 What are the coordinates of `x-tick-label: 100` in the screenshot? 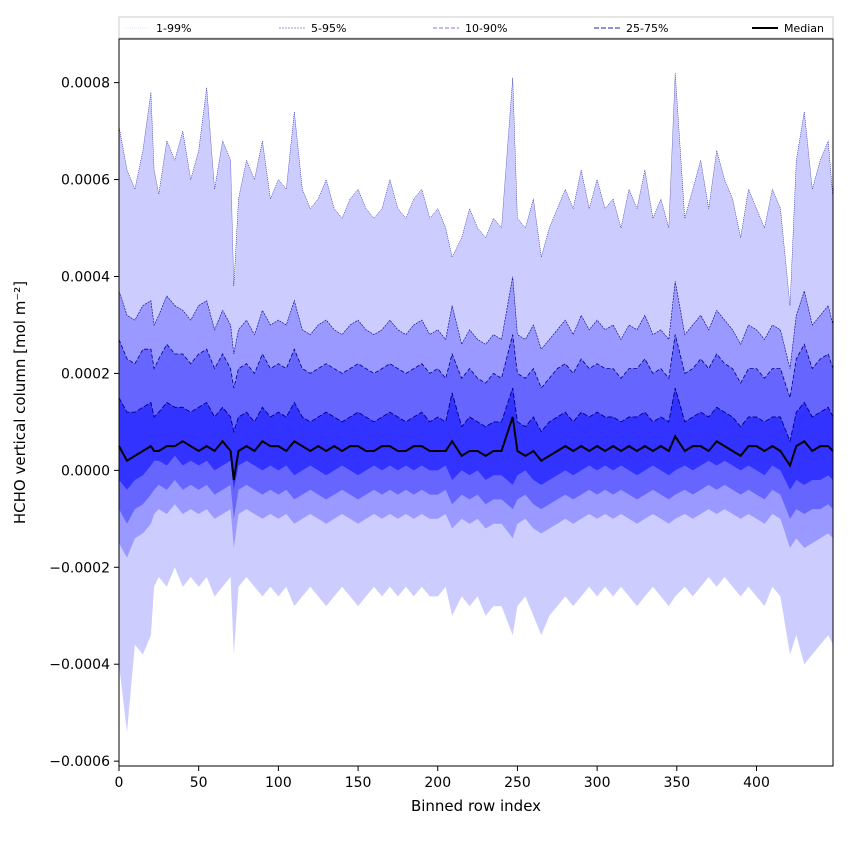 It's located at (278, 783).